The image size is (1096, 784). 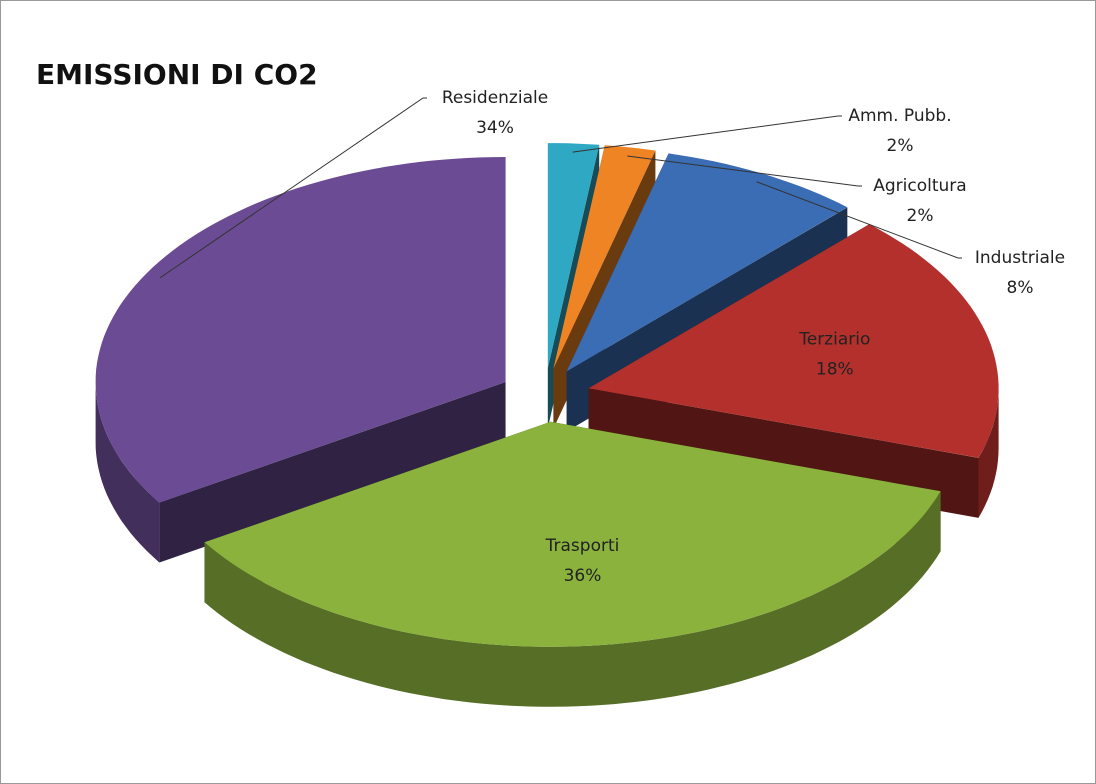 I want to click on slice-value-label: 18%, so click(x=835, y=370).